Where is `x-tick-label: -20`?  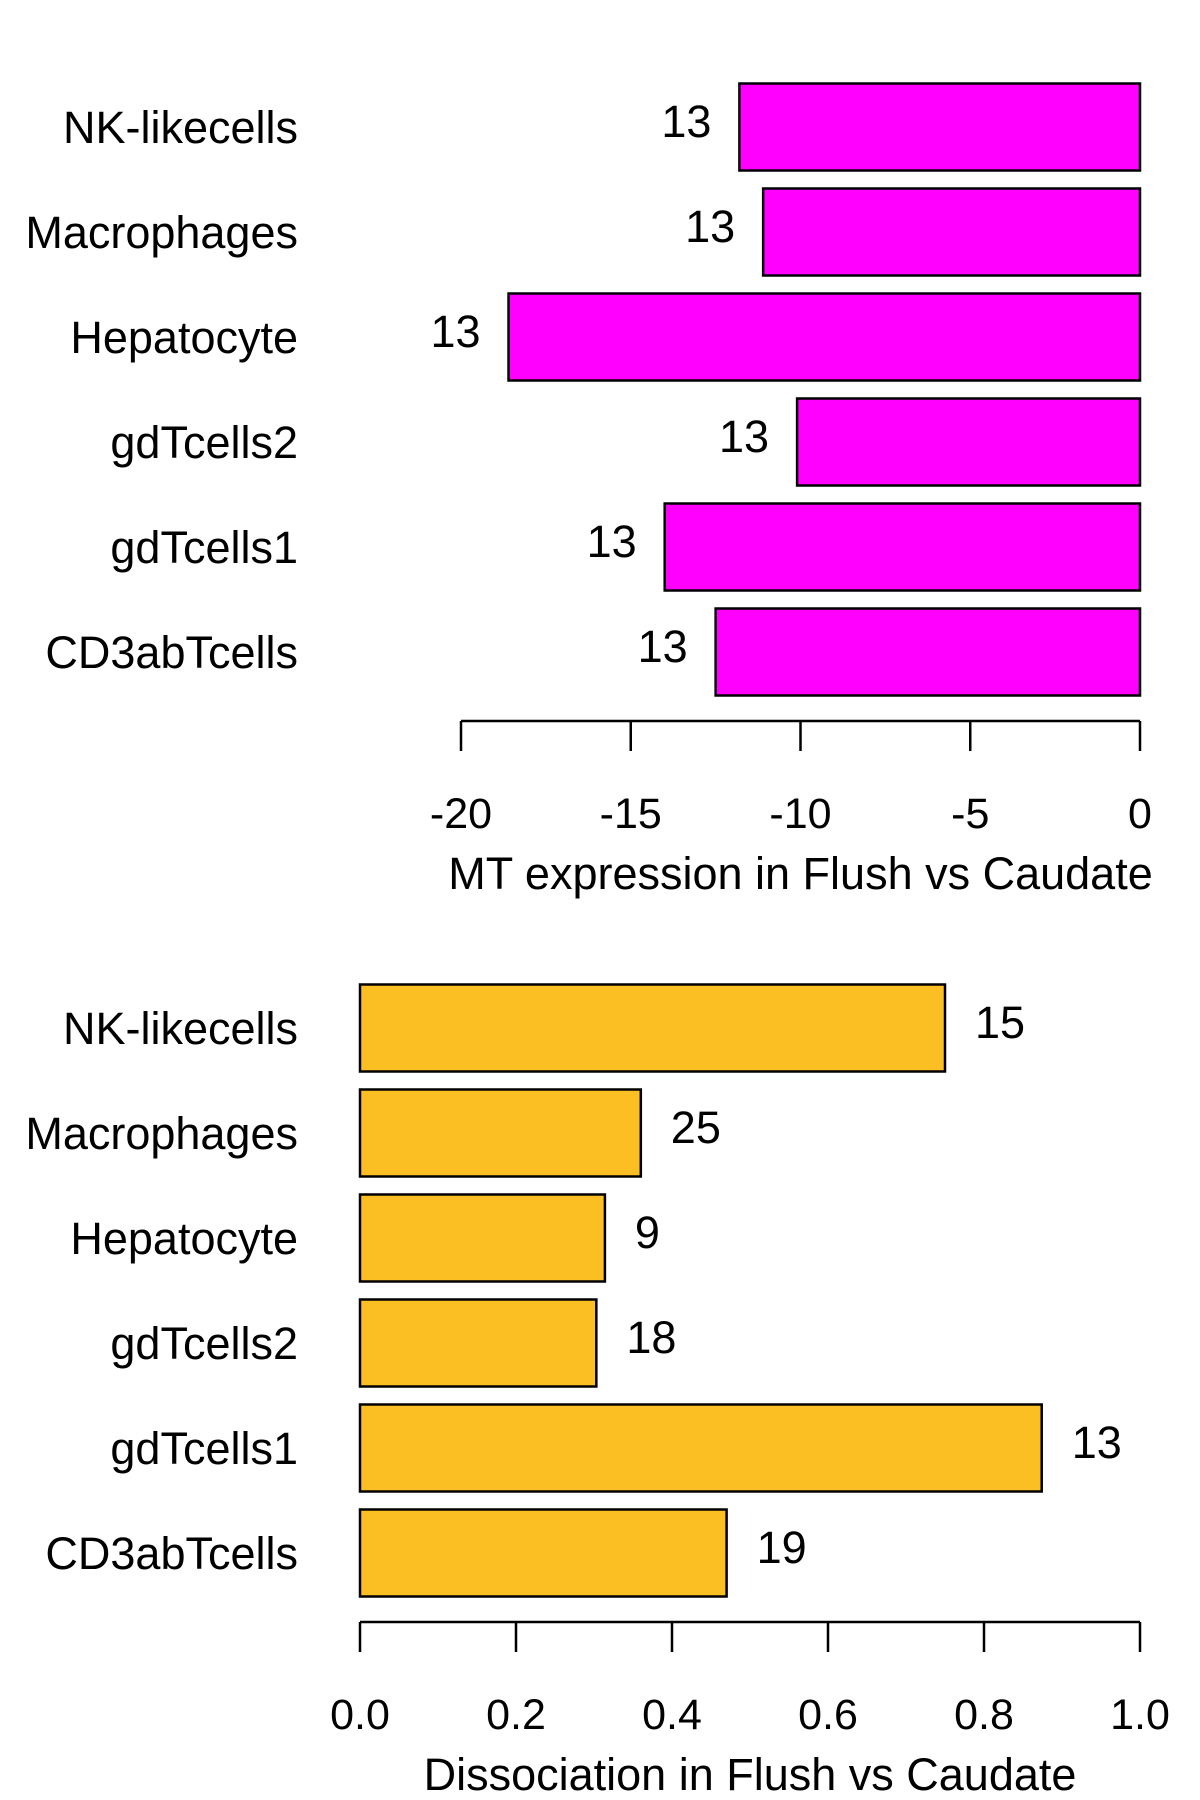
x-tick-label: -20 is located at coordinates (461, 814).